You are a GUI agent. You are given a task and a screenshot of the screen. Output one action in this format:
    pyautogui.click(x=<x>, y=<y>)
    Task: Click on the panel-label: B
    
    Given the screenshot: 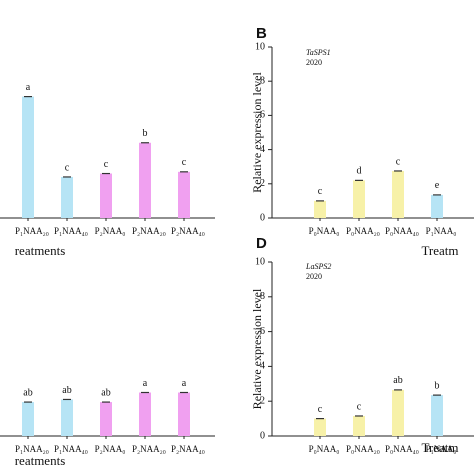 What is the action you would take?
    pyautogui.click(x=261, y=33)
    